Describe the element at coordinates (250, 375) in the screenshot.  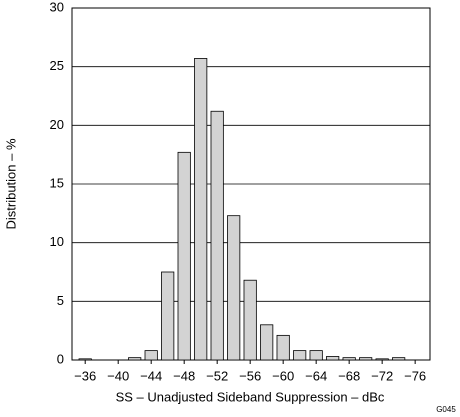
I see `x-tick-label: −56` at that location.